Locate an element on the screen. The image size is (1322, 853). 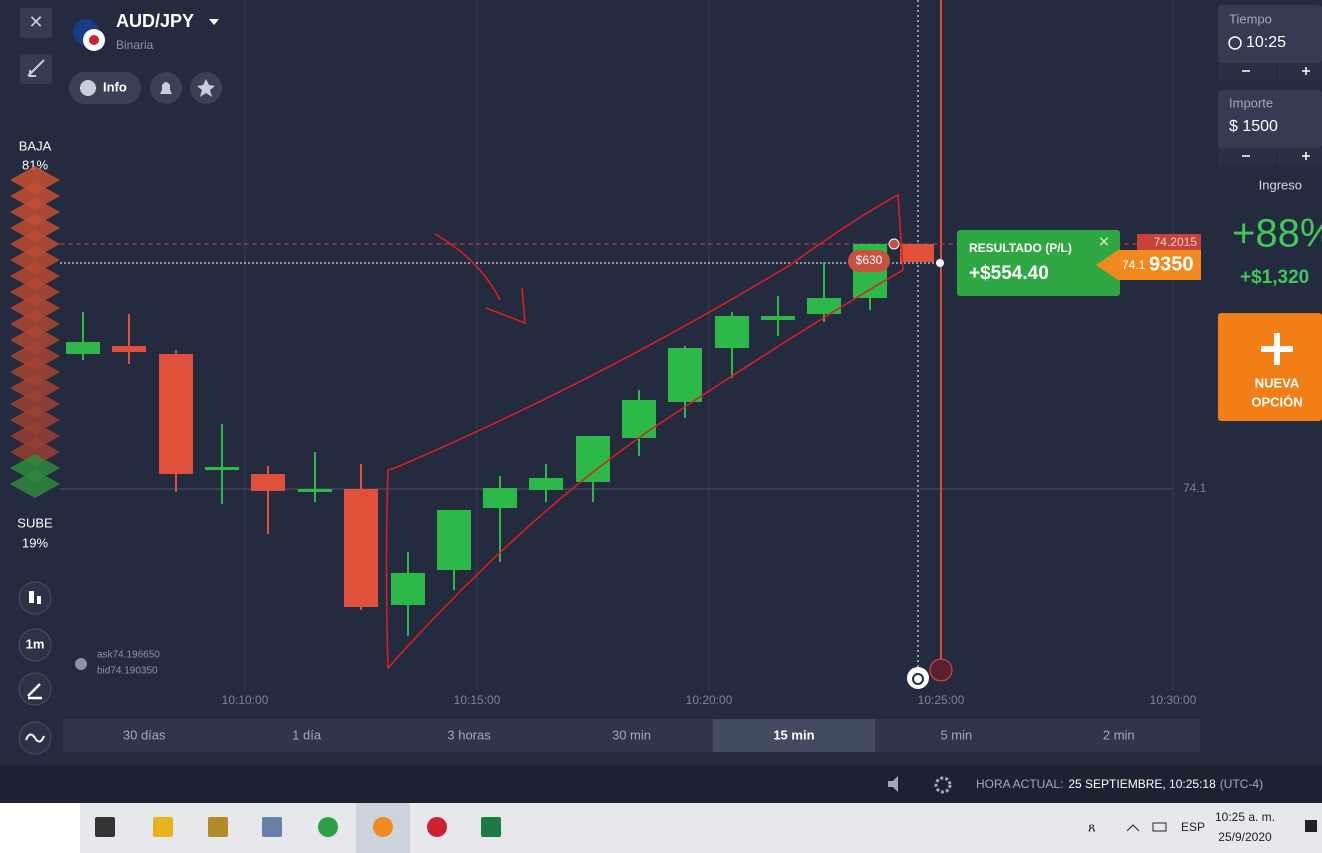
notifications-icon is located at coordinates (1311, 826).